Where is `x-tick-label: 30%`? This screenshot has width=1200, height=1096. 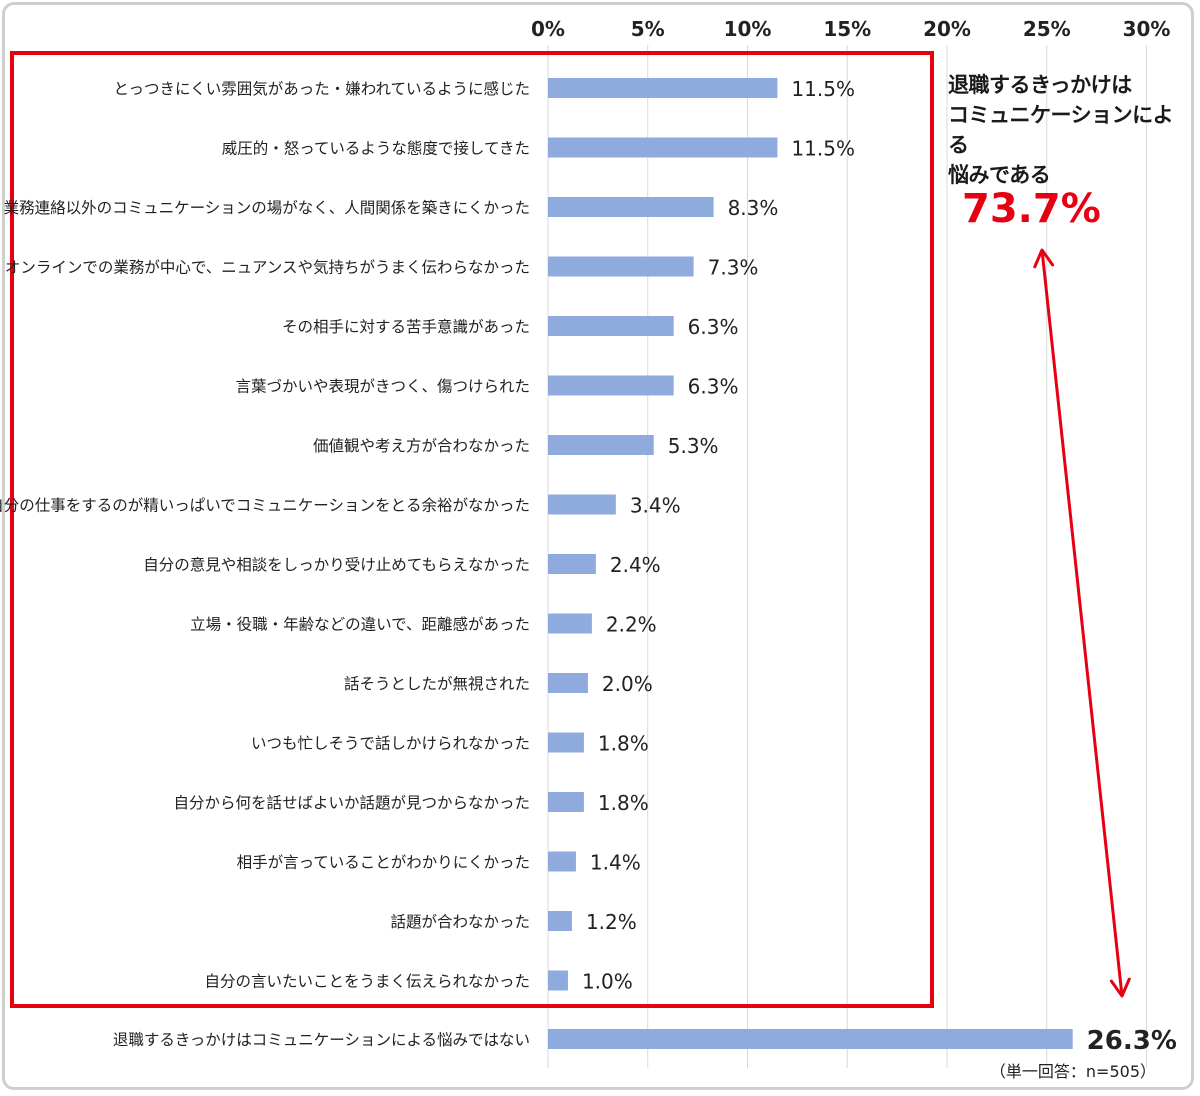
x-tick-label: 30% is located at coordinates (1147, 29).